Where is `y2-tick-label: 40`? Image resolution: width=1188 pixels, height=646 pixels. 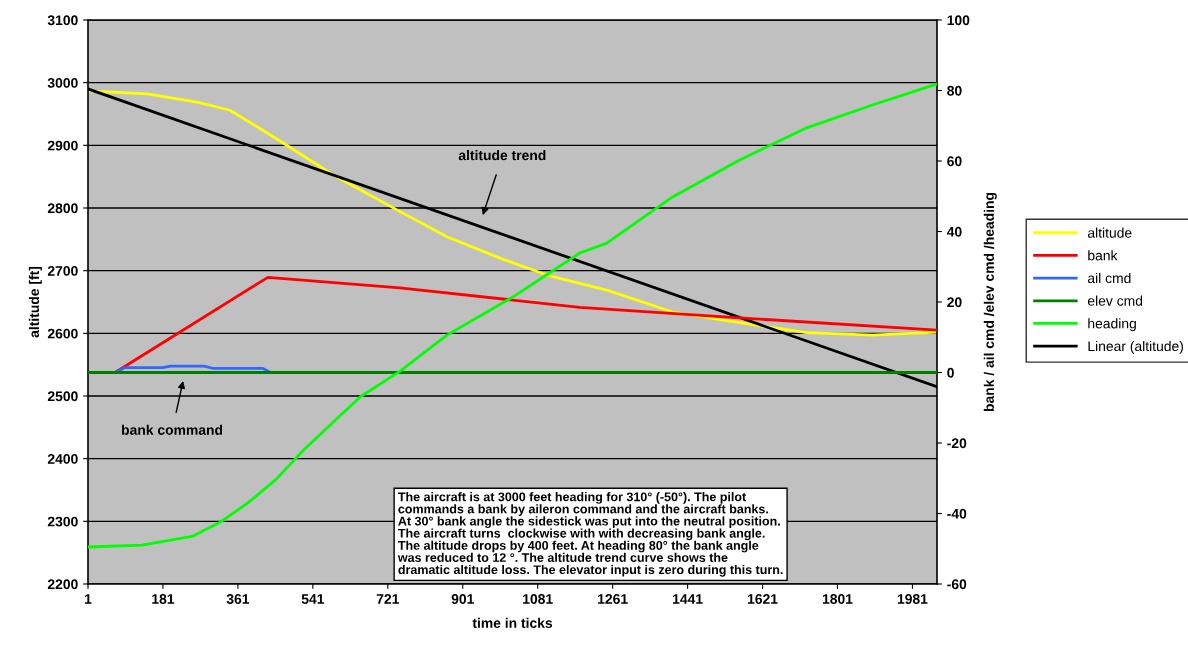
y2-tick-label: 40 is located at coordinates (954, 231).